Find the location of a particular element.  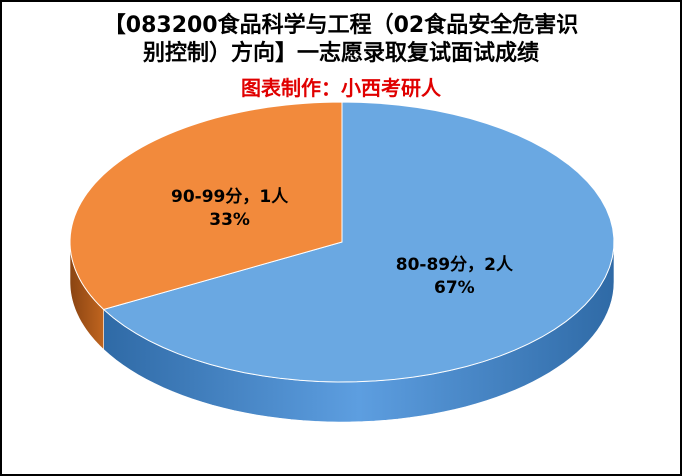

data-label-value: 33% is located at coordinates (229, 220).